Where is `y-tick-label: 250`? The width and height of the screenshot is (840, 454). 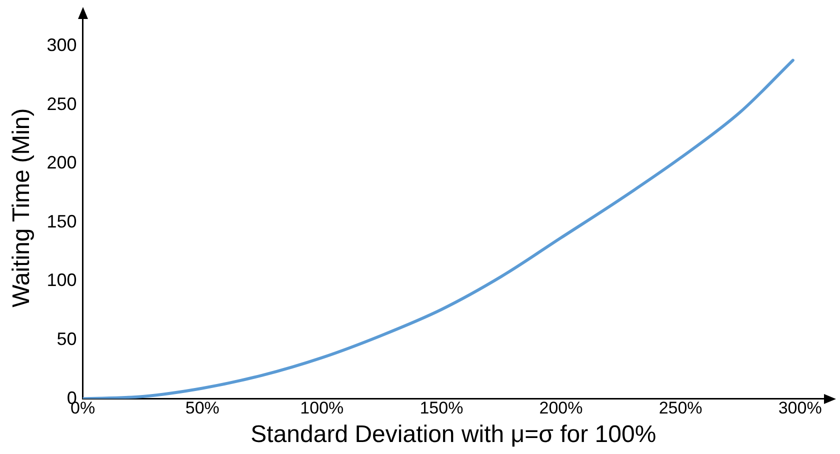
y-tick-label: 250 is located at coordinates (61, 104).